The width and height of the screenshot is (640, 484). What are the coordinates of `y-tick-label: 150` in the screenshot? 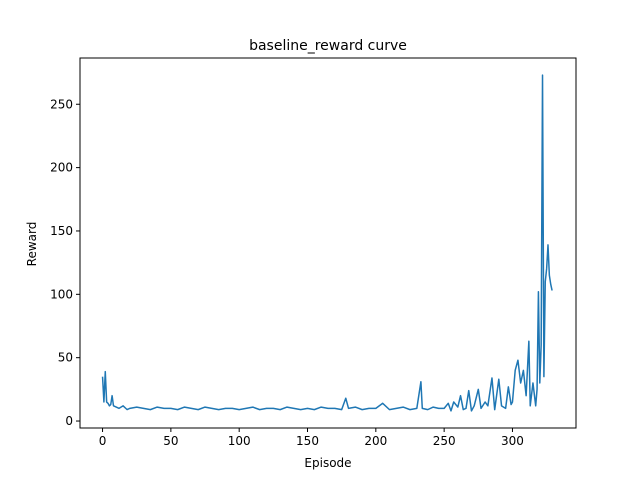 It's located at (61, 231).